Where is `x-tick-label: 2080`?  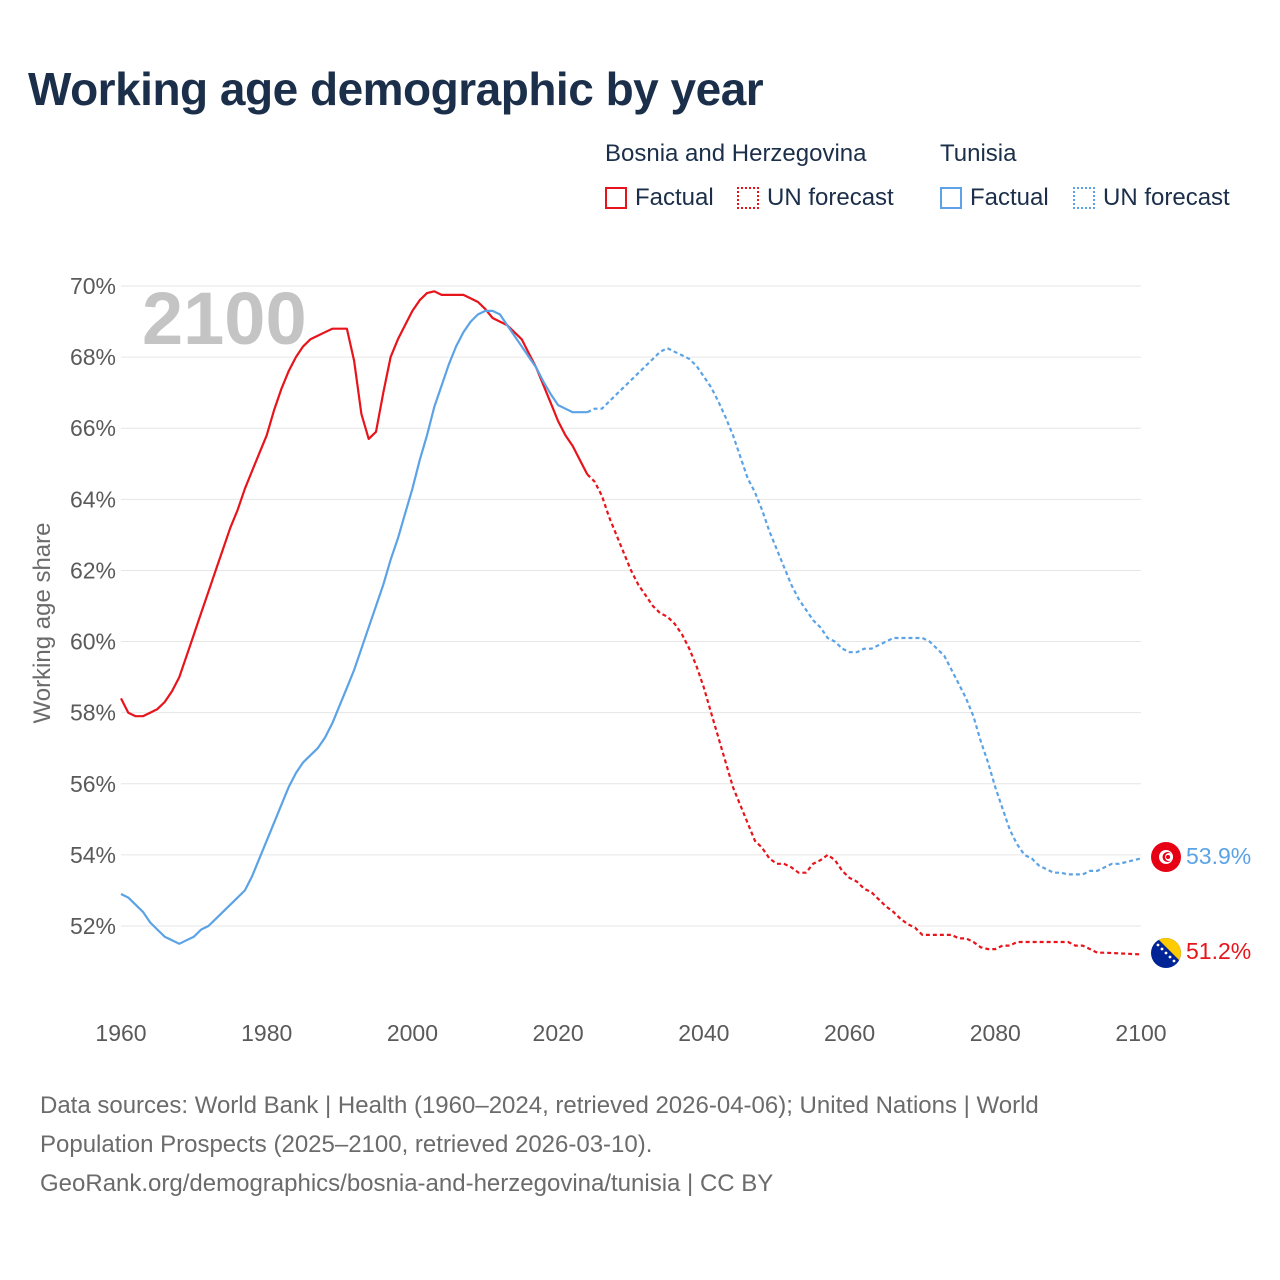
x-tick-label: 2080 is located at coordinates (995, 1033).